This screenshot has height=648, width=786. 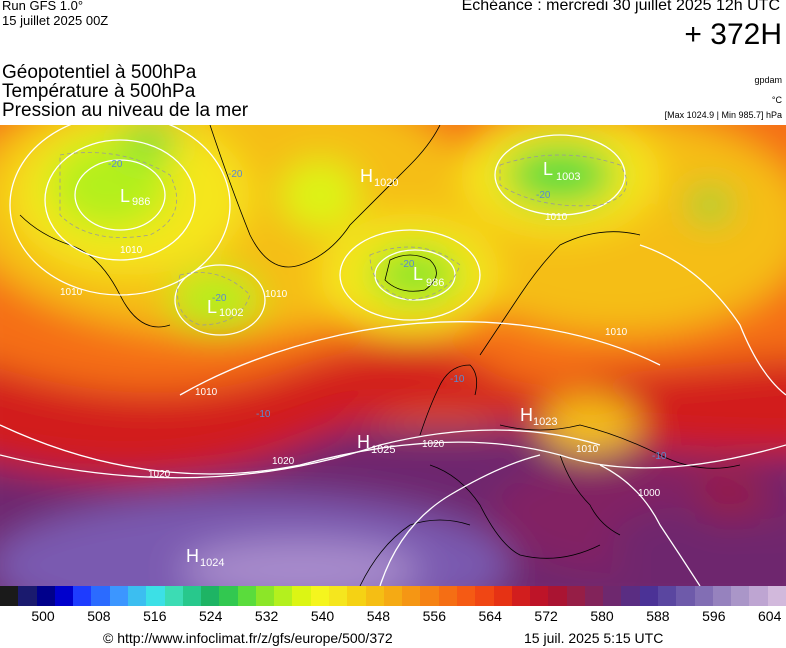 What do you see at coordinates (205, 557) in the screenshot?
I see `high-4: H 1024` at bounding box center [205, 557].